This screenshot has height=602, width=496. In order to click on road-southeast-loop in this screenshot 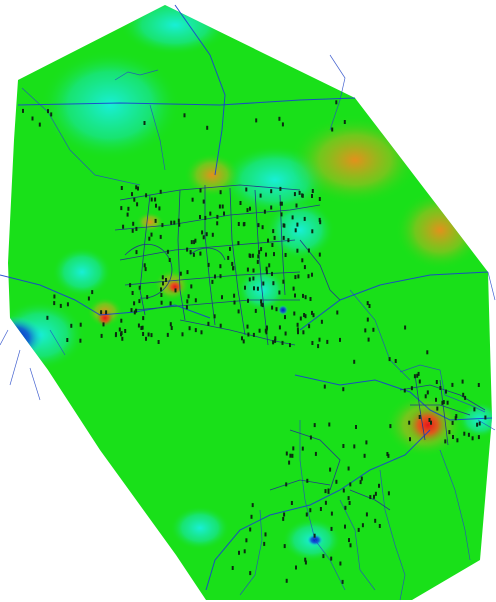, I will do `click(442, 388)`.